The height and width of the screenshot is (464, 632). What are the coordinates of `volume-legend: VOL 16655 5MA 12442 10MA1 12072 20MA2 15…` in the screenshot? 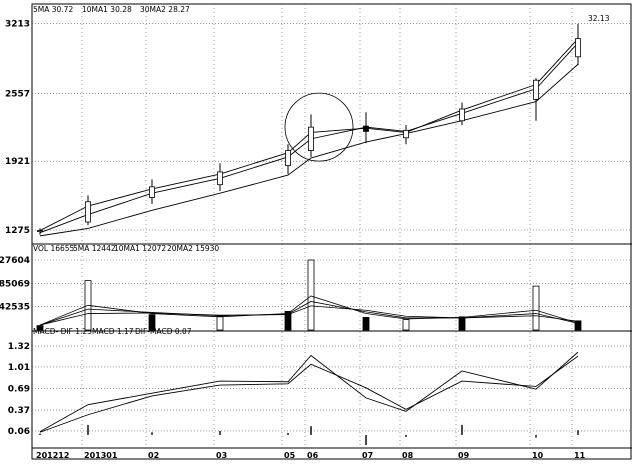 It's located at (126, 248).